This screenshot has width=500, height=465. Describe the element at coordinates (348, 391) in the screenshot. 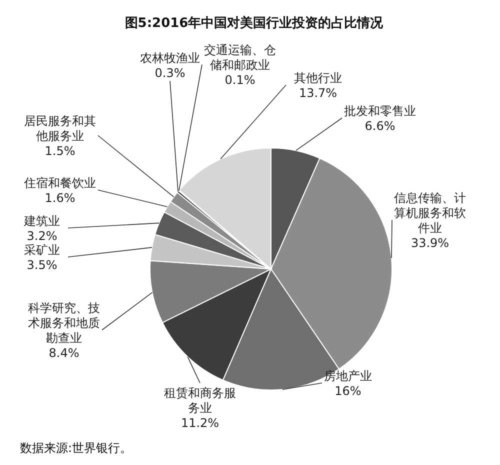

I see `data-label: 16%` at that location.